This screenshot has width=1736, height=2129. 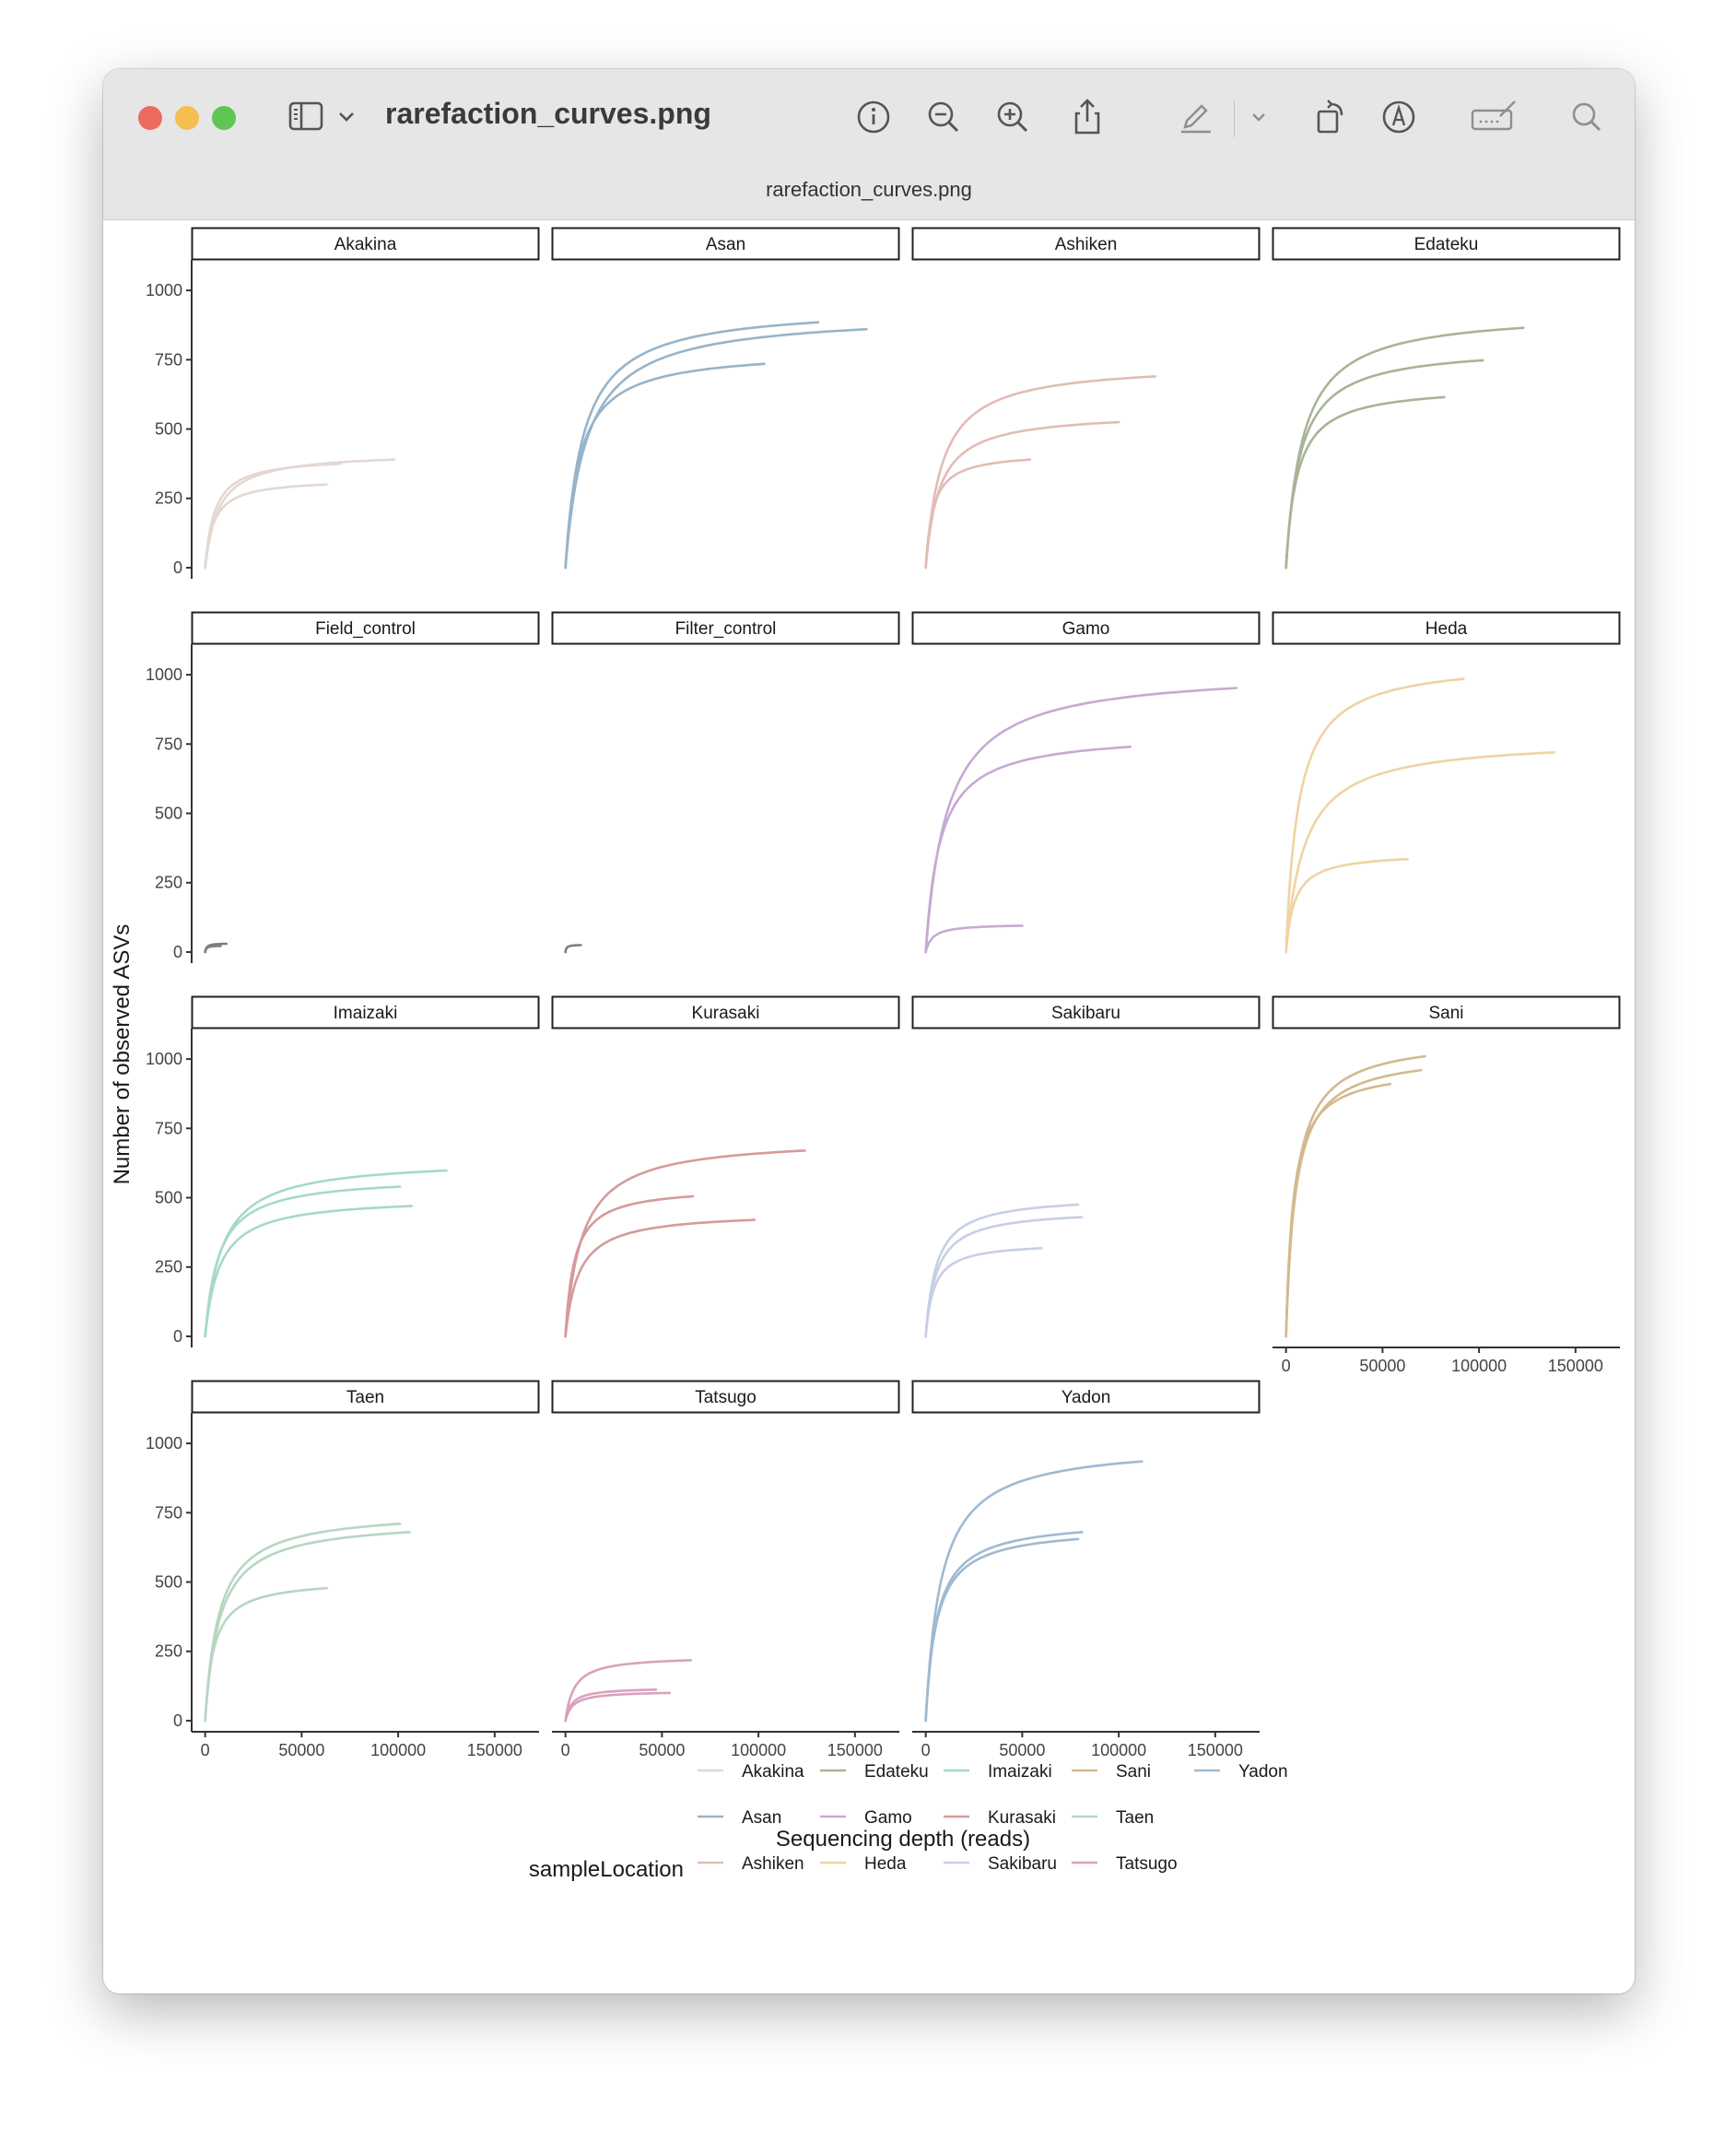 I want to click on facet-title-kurasaki: Kurasaki, so click(x=726, y=1013).